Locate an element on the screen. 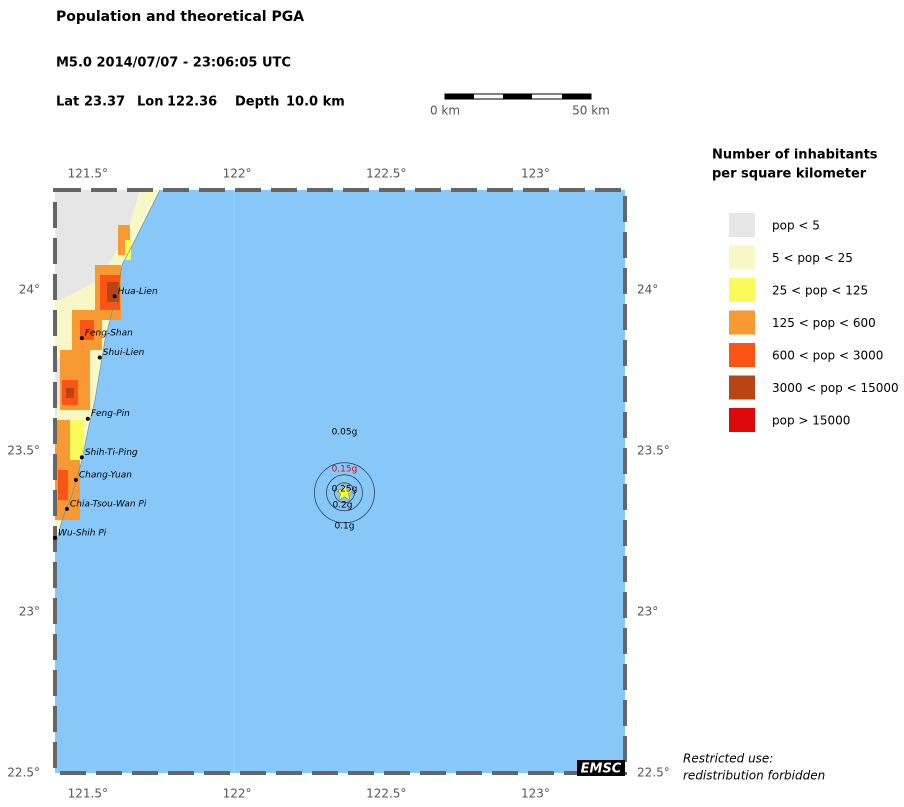 This screenshot has height=807, width=904. depth-label: Depth is located at coordinates (257, 102).